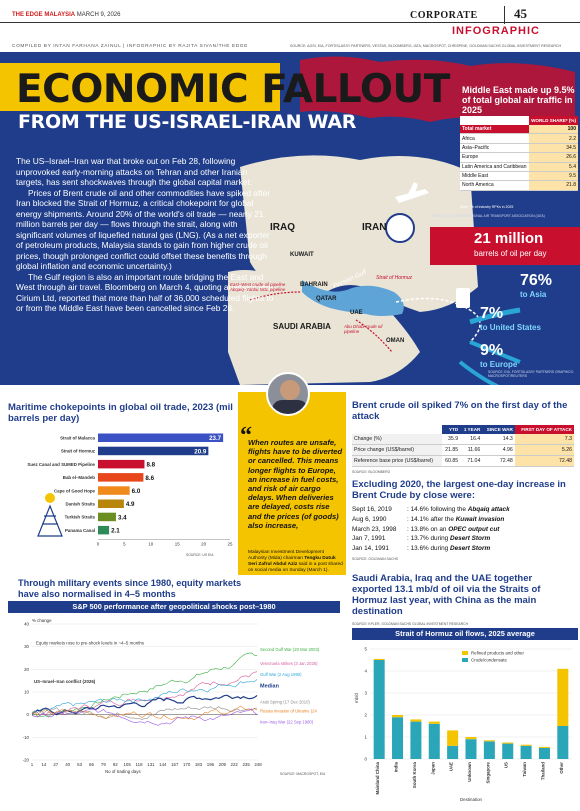  I want to click on hormuz-category-label: Other, so click(561, 768).